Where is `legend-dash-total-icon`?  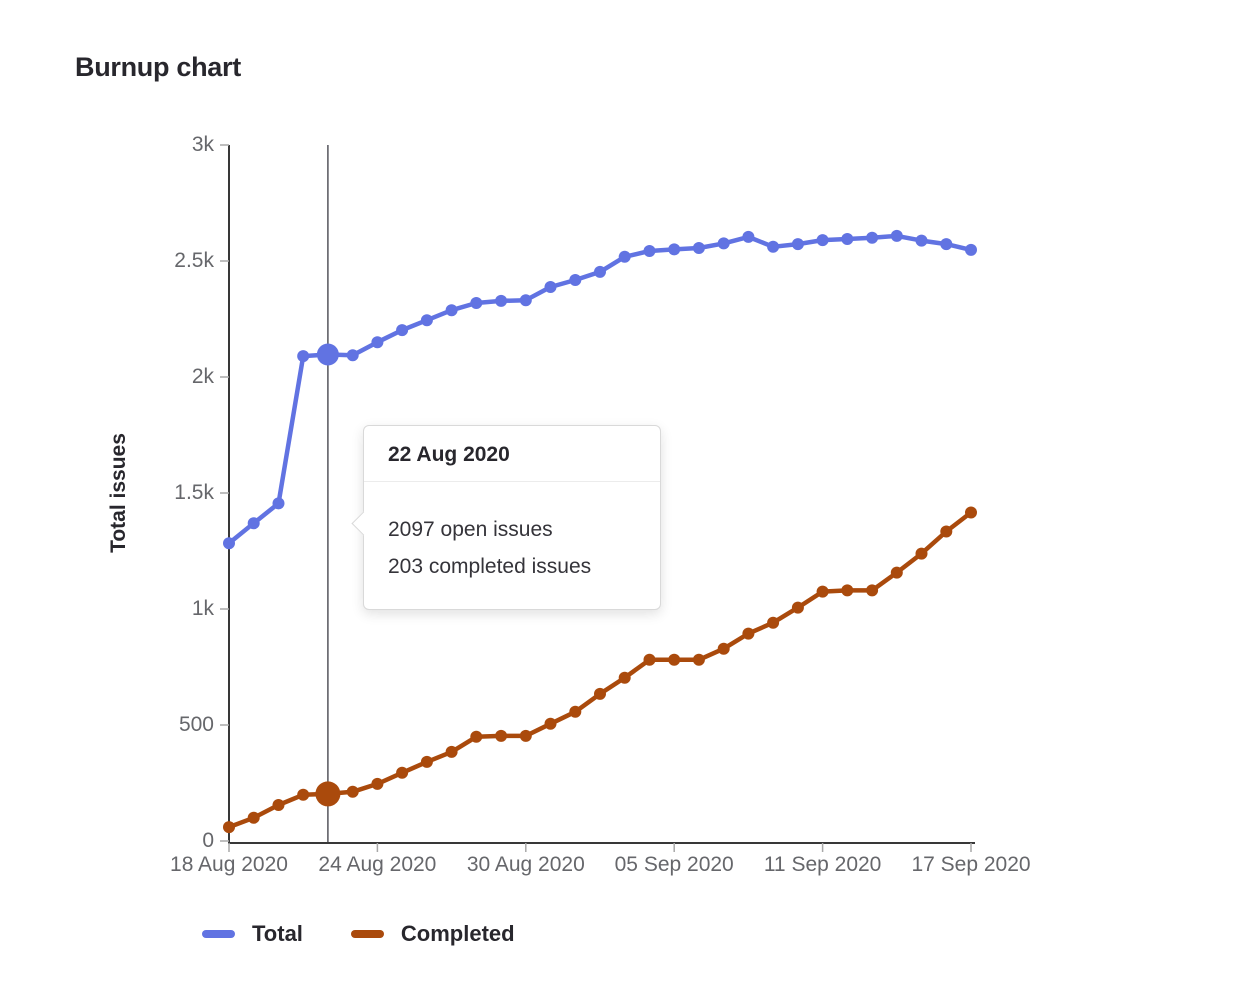 legend-dash-total-icon is located at coordinates (218, 934).